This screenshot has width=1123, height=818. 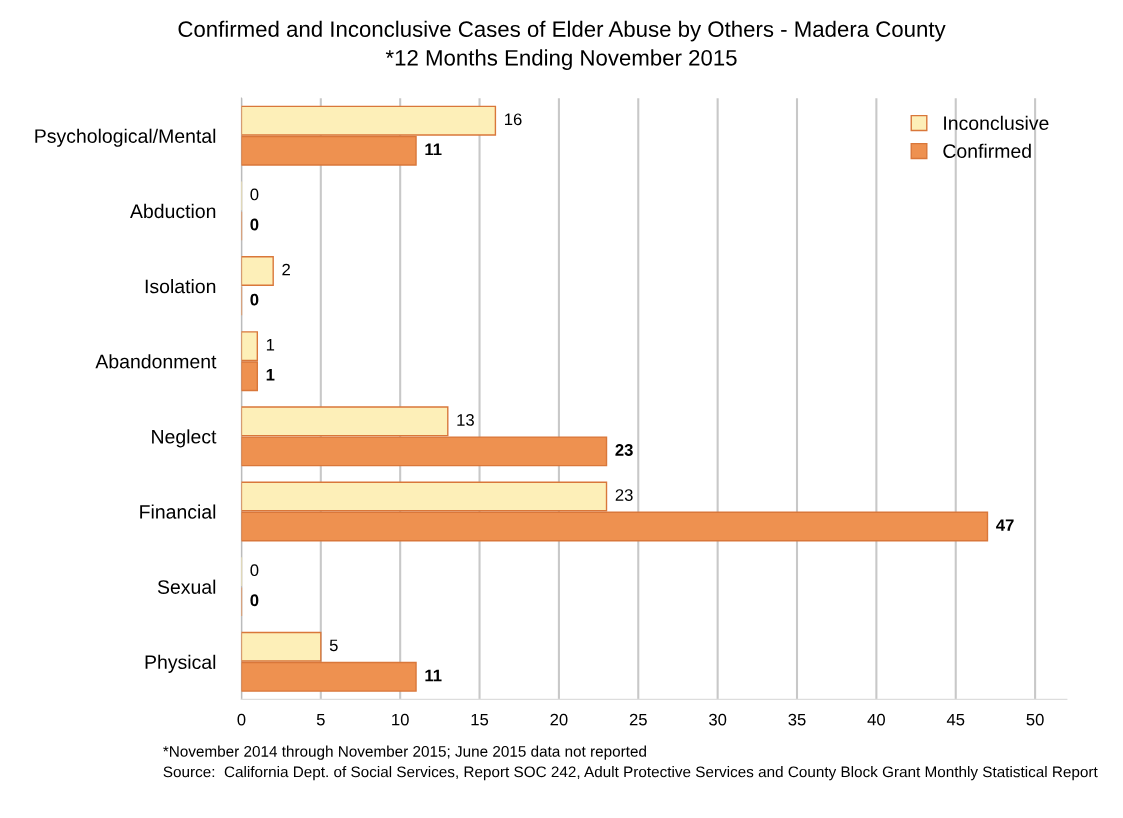 I want to click on y-tick-label: Abduction, so click(x=173, y=211).